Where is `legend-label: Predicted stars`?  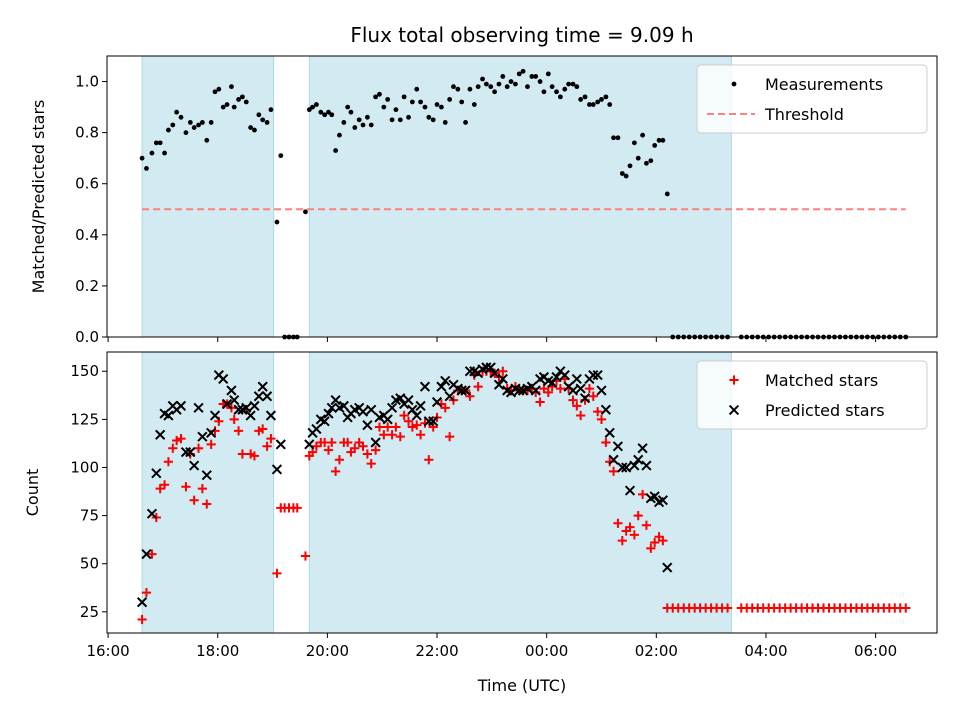
legend-label: Predicted stars is located at coordinates (825, 410).